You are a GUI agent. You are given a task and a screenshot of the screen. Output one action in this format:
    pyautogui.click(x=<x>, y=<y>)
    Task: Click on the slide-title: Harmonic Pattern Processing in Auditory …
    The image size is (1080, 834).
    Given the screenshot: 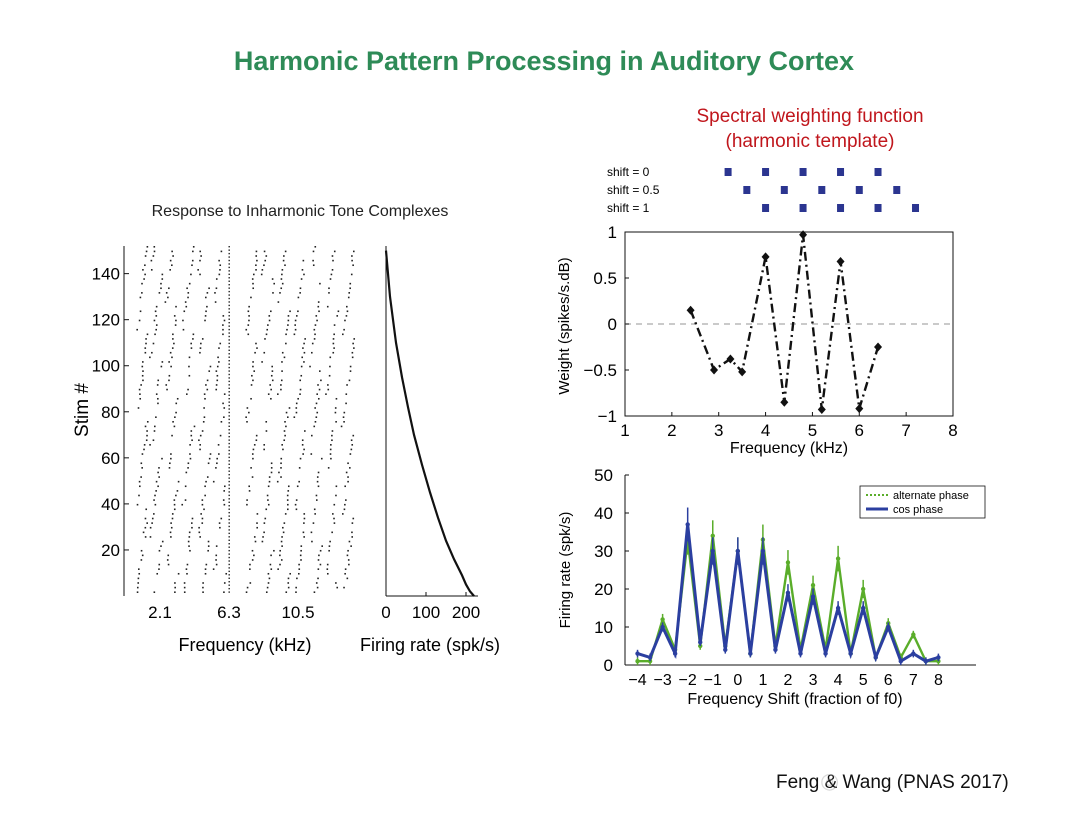 What is the action you would take?
    pyautogui.click(x=544, y=61)
    